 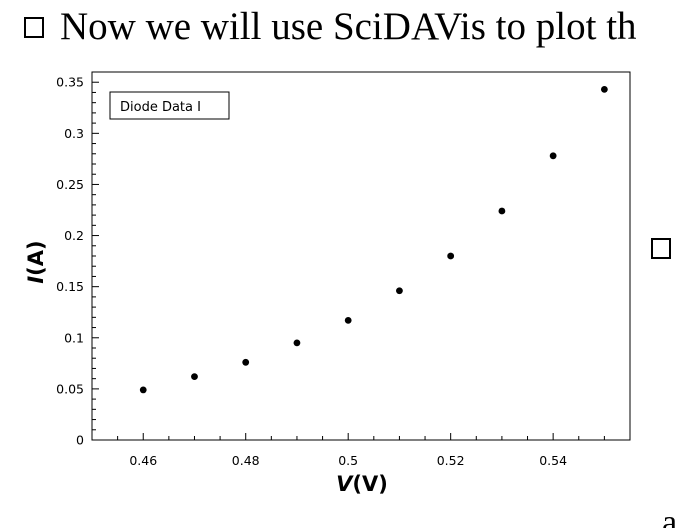 I want to click on y-tick-label: 0, so click(x=80, y=440).